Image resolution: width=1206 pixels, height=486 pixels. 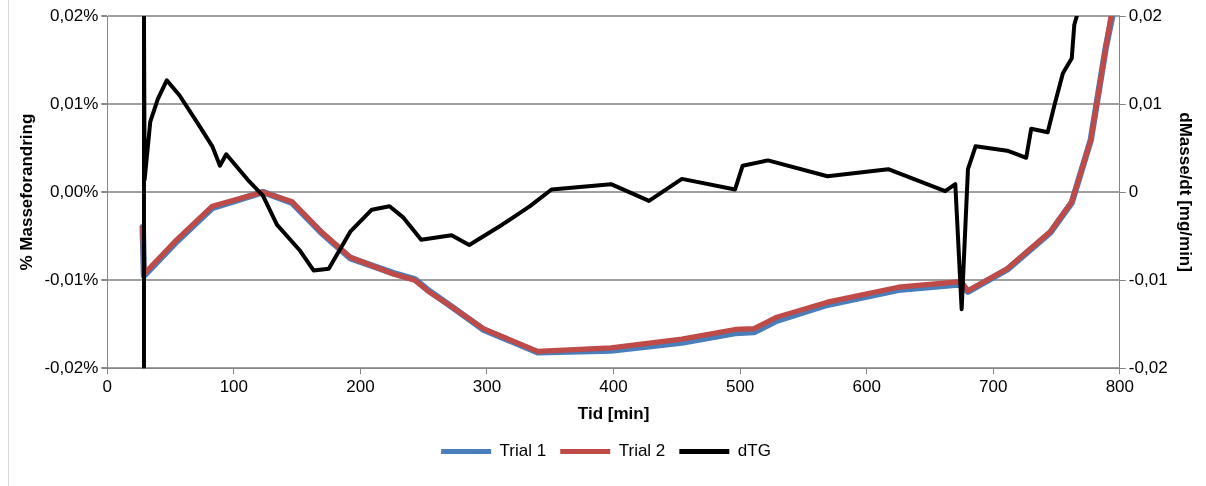 I want to click on y2-axis-title: dMasse/dt [mg/min], so click(x=1186, y=192).